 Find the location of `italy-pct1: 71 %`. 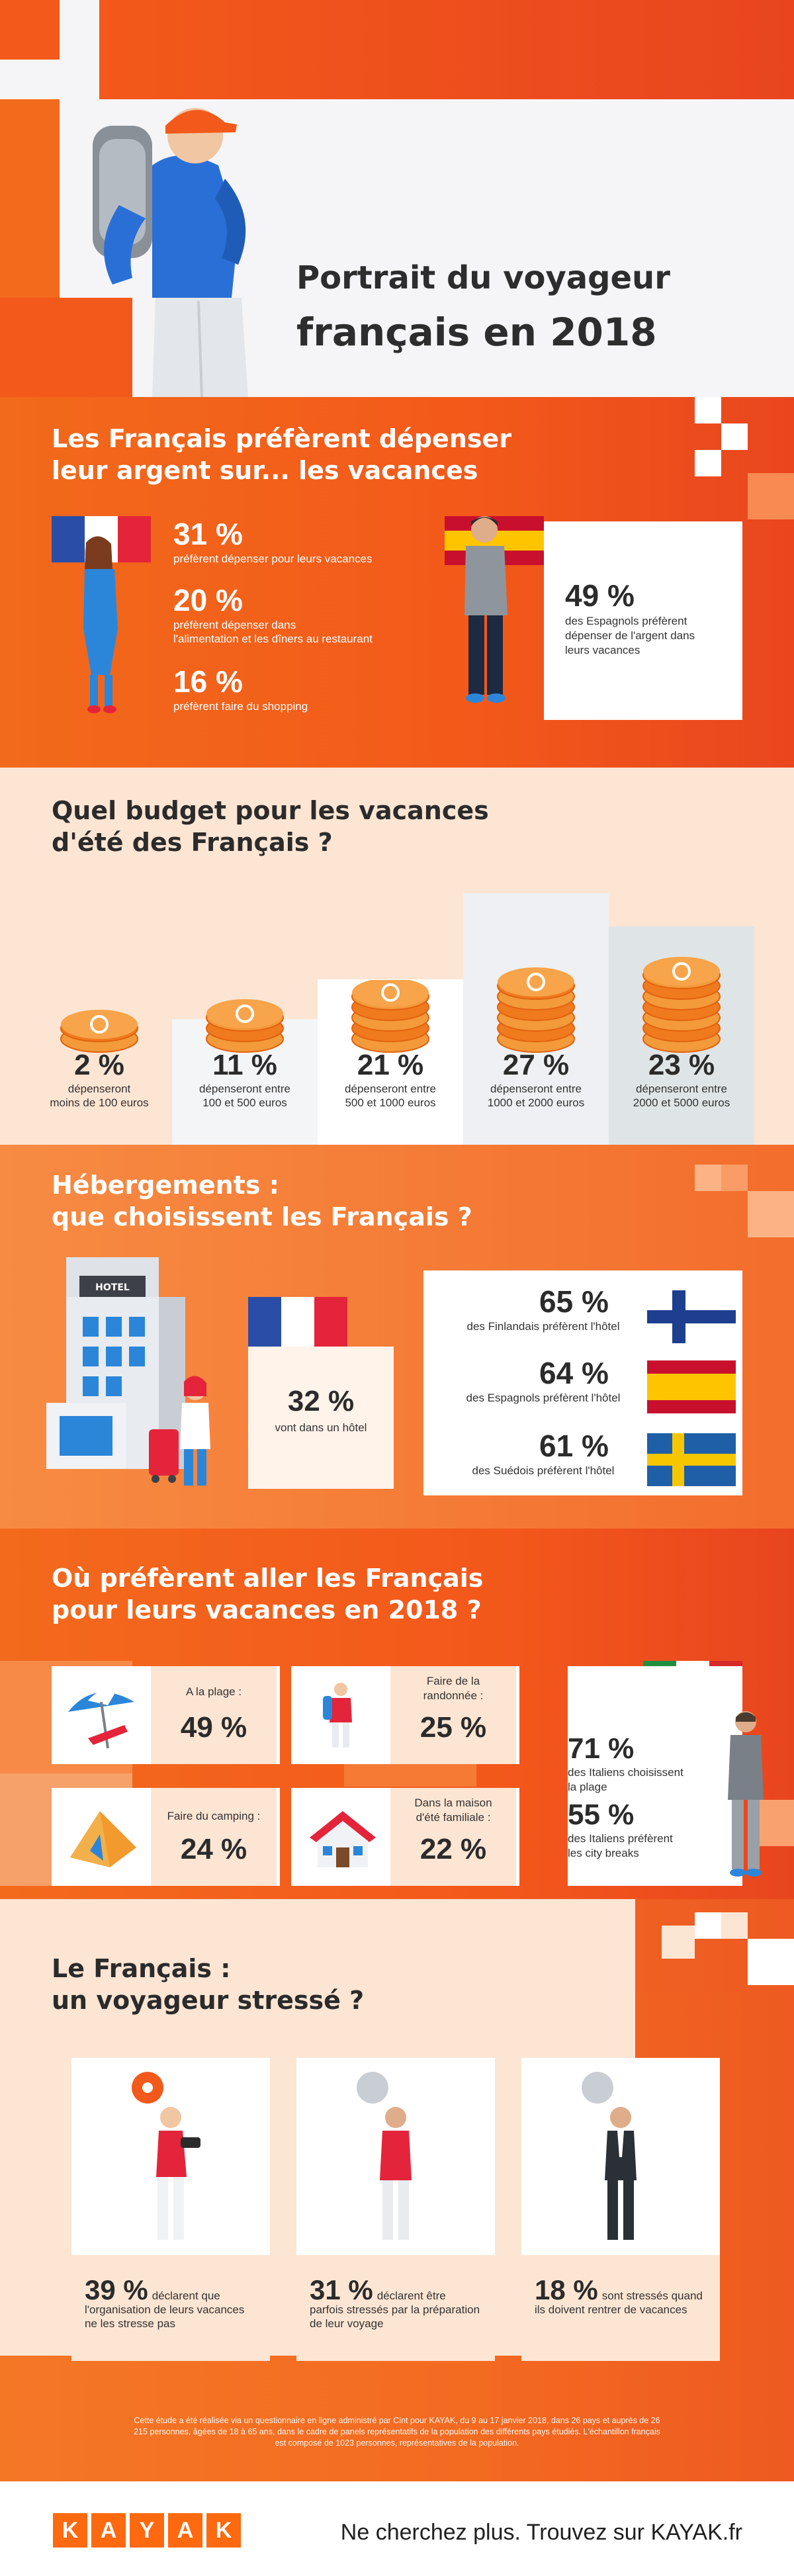

italy-pct1: 71 % is located at coordinates (601, 1748).